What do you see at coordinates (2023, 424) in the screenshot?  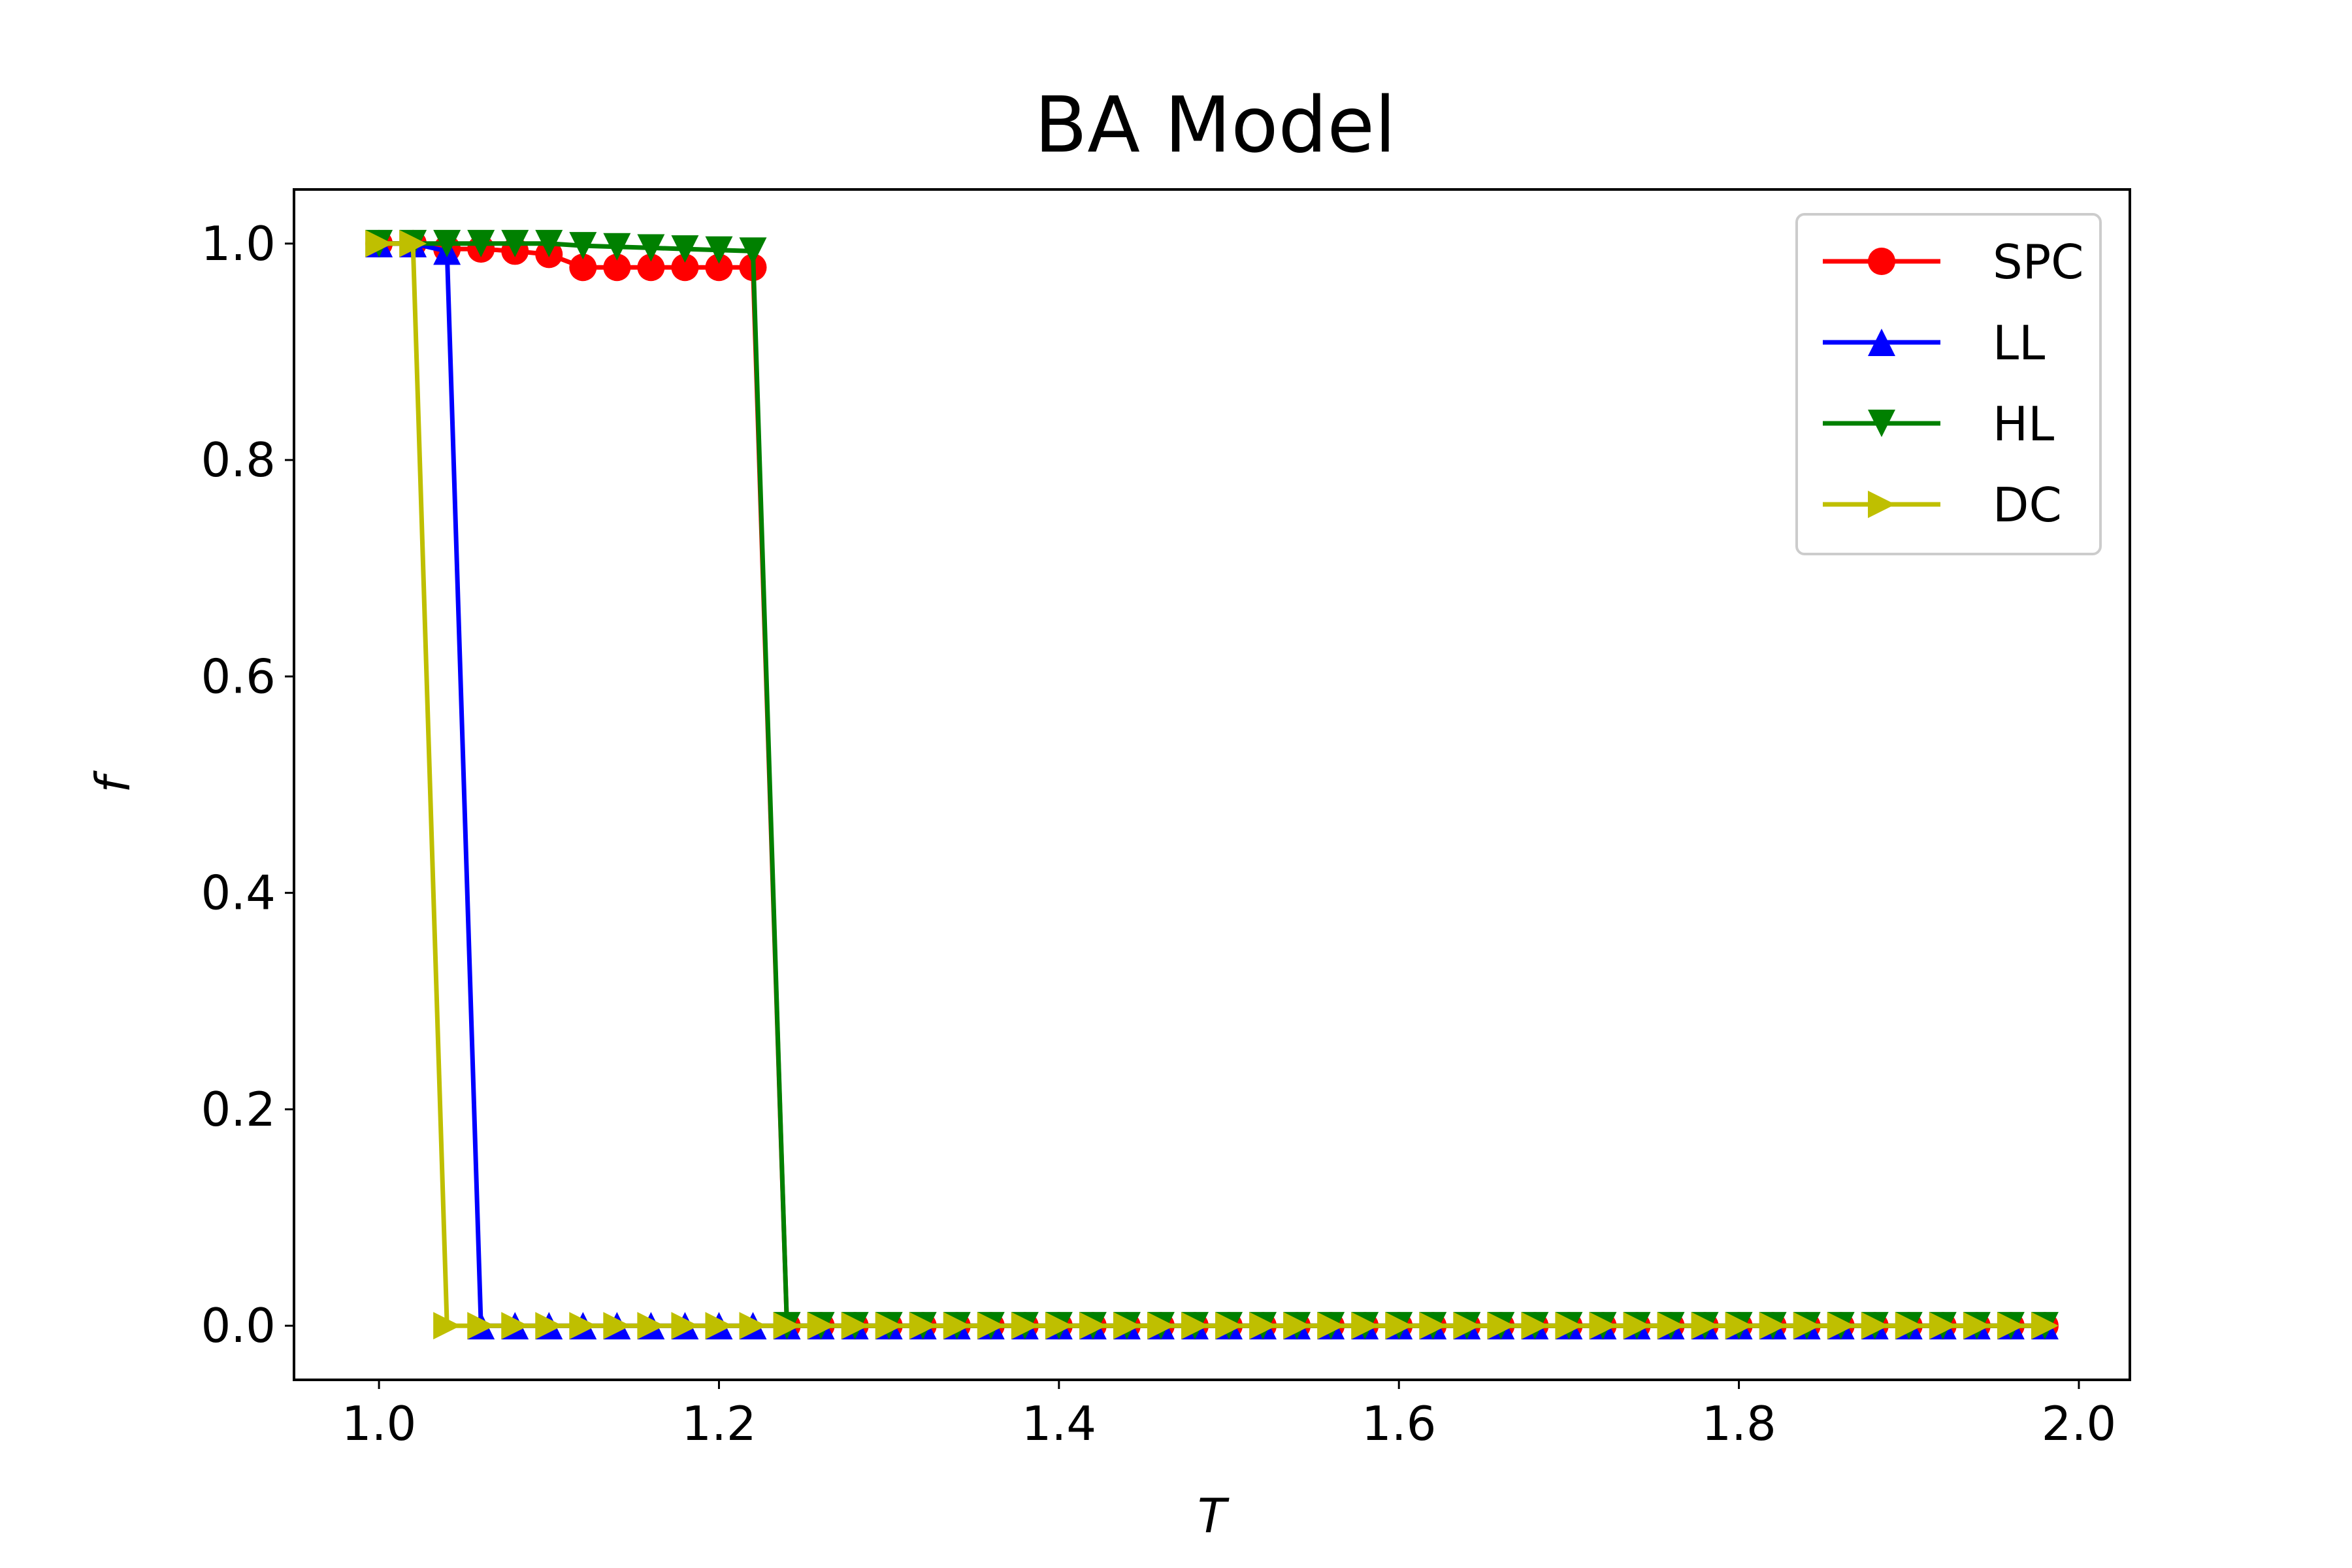 I see `legend-label-hl: HL` at bounding box center [2023, 424].